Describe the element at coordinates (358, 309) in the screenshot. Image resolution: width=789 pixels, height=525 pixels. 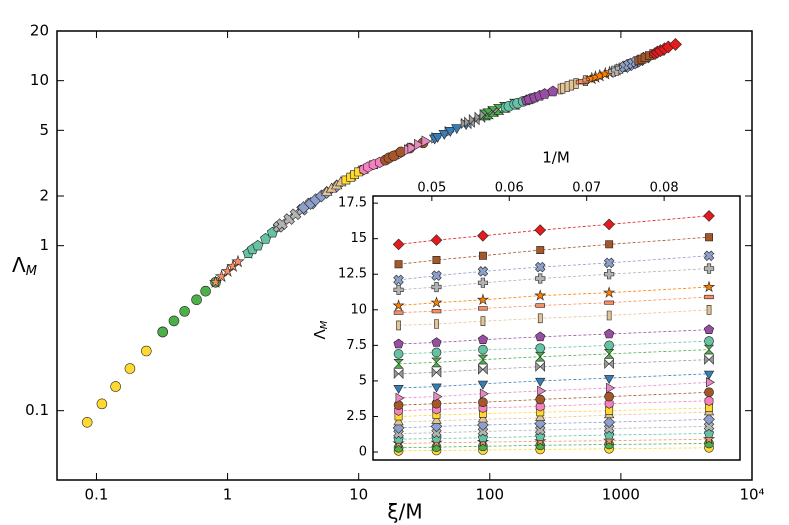
I see `inset-y-tick-label: 10` at that location.